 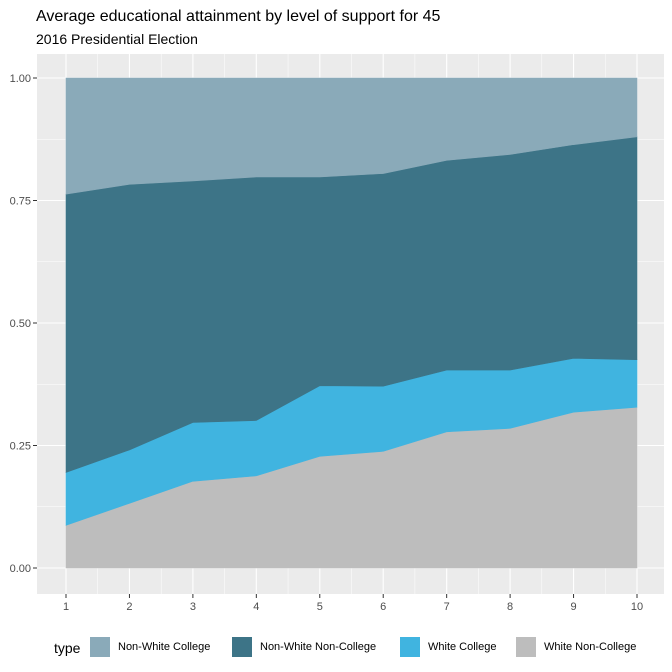 I want to click on x-tick-label: 8, so click(x=510, y=607).